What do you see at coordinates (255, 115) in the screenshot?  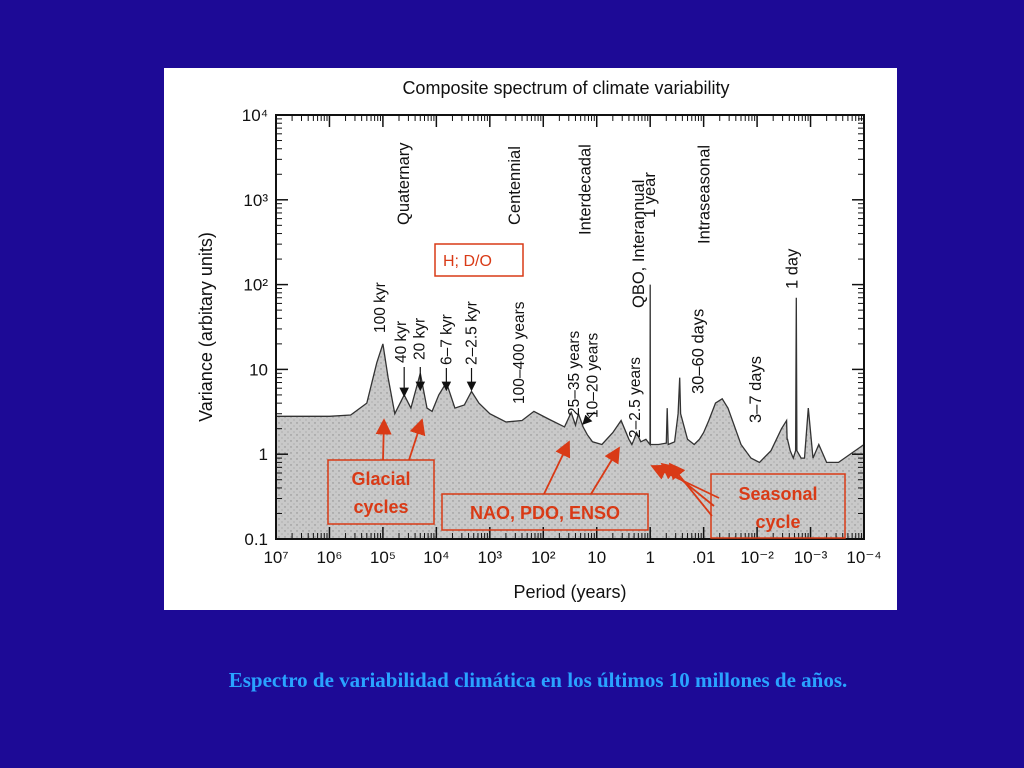 I see `y-tick-label: 10⁴` at bounding box center [255, 115].